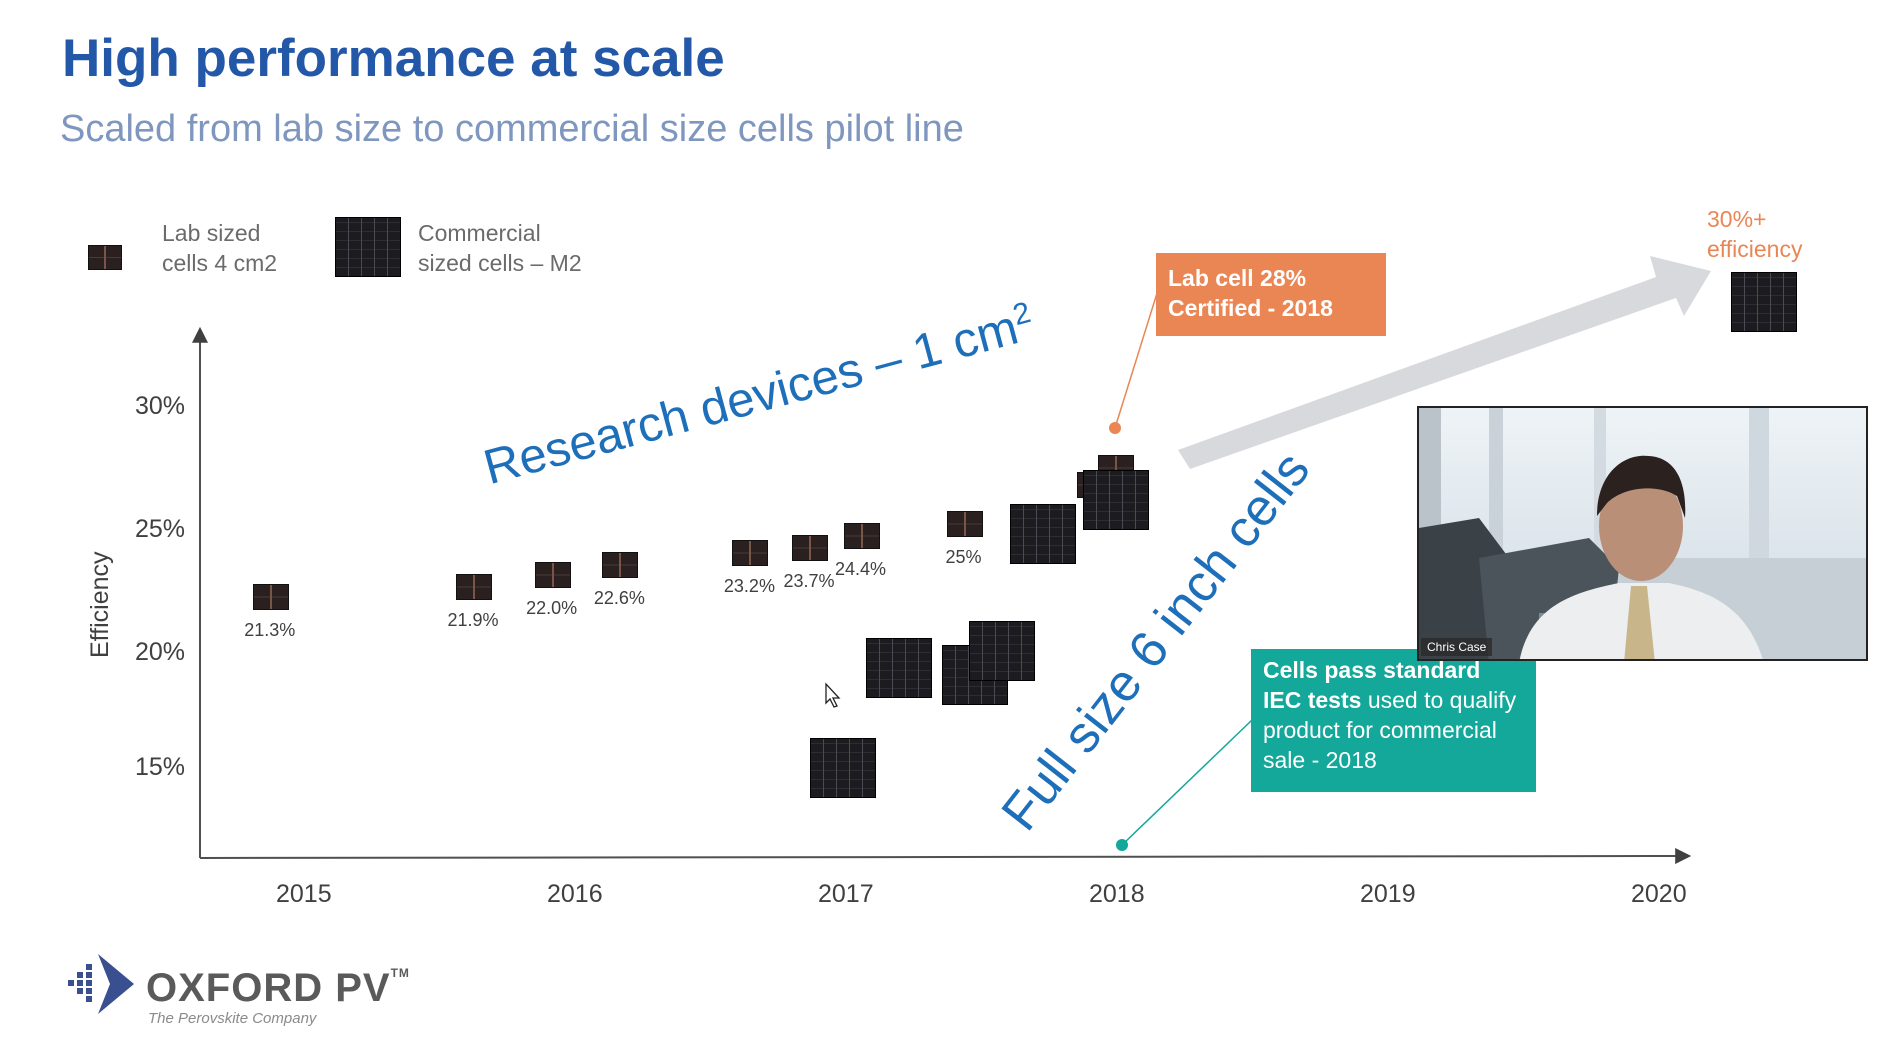 Image resolution: width=1884 pixels, height=1046 pixels. What do you see at coordinates (1237, 278) in the screenshot?
I see `lab-cell-line1: Lab cell 28%` at bounding box center [1237, 278].